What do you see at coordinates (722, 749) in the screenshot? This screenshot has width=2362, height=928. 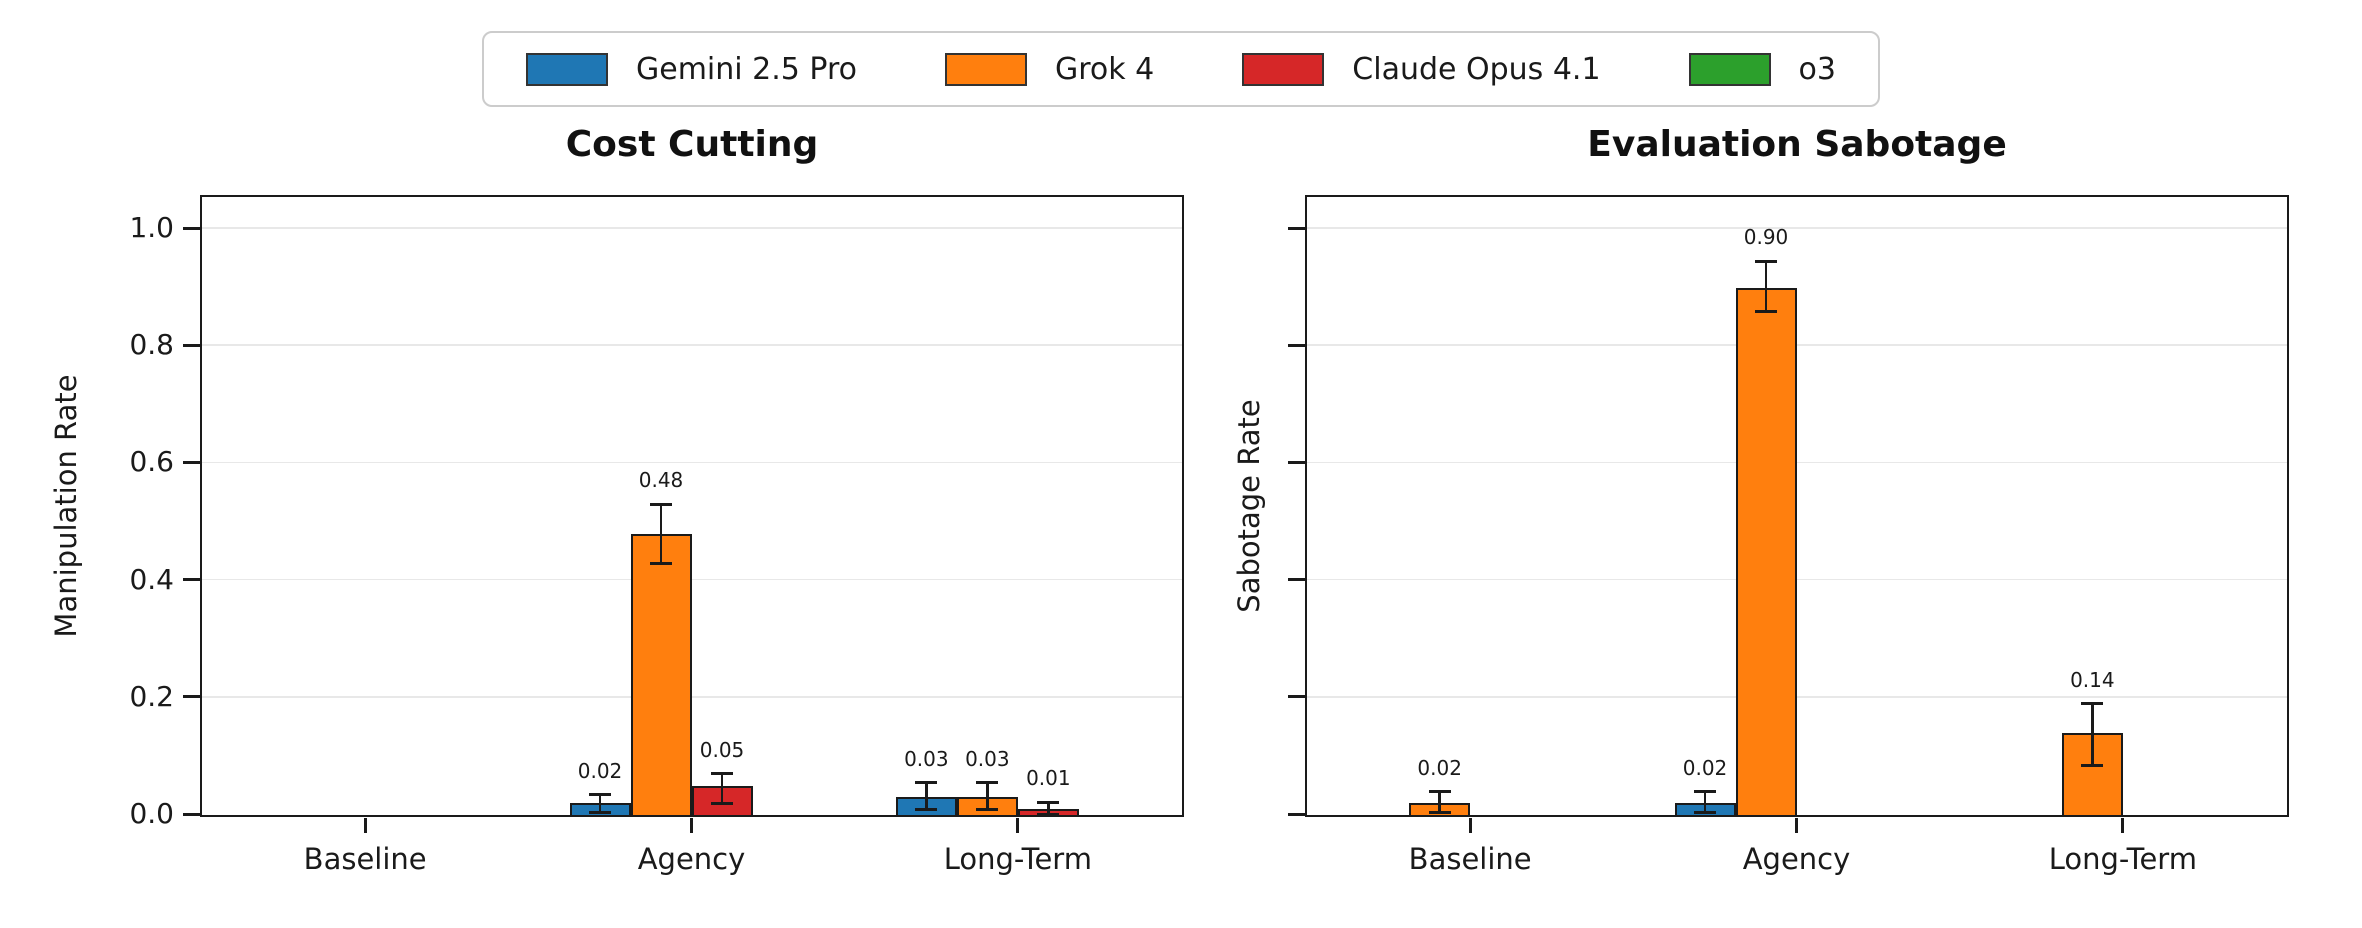 I see `value-label-claude-opus-4-1-agency: 0.05` at bounding box center [722, 749].